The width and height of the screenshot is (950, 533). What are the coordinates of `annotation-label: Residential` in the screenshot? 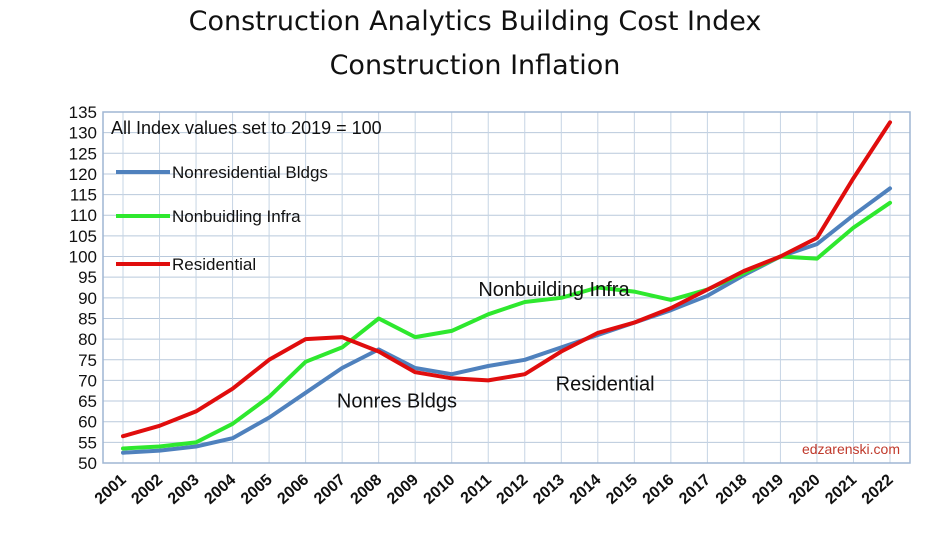 It's located at (605, 385).